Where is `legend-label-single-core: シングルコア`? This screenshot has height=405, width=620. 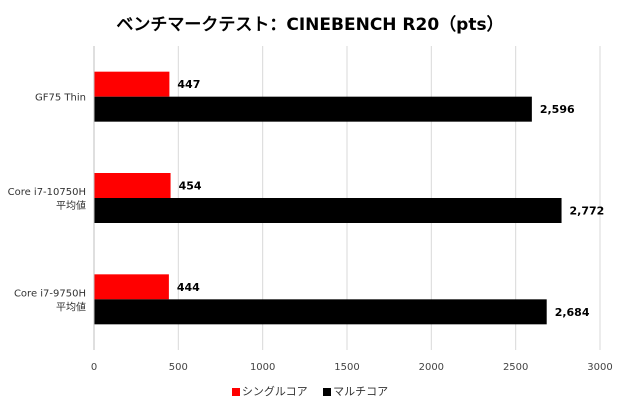
legend-label-single-core: シングルコア is located at coordinates (274, 391).